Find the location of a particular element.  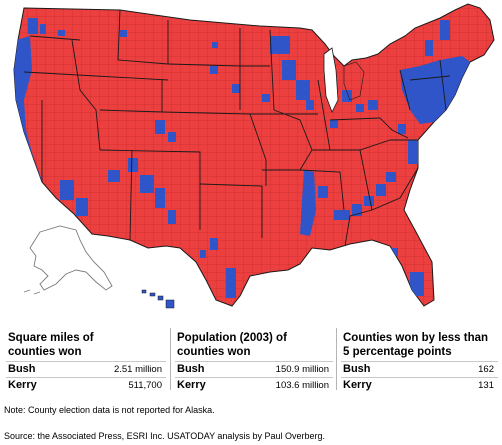

stat-row-bush: Bush 162 is located at coordinates (419, 369).